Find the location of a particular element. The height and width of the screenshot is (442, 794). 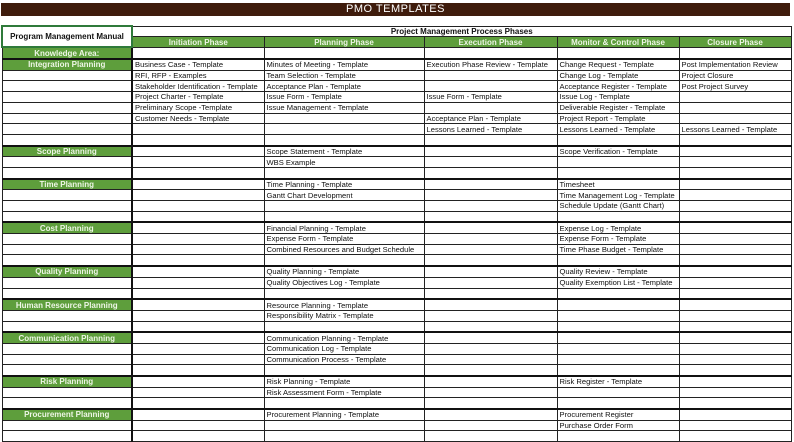

template-link: Issue Management - Template is located at coordinates (344, 107).